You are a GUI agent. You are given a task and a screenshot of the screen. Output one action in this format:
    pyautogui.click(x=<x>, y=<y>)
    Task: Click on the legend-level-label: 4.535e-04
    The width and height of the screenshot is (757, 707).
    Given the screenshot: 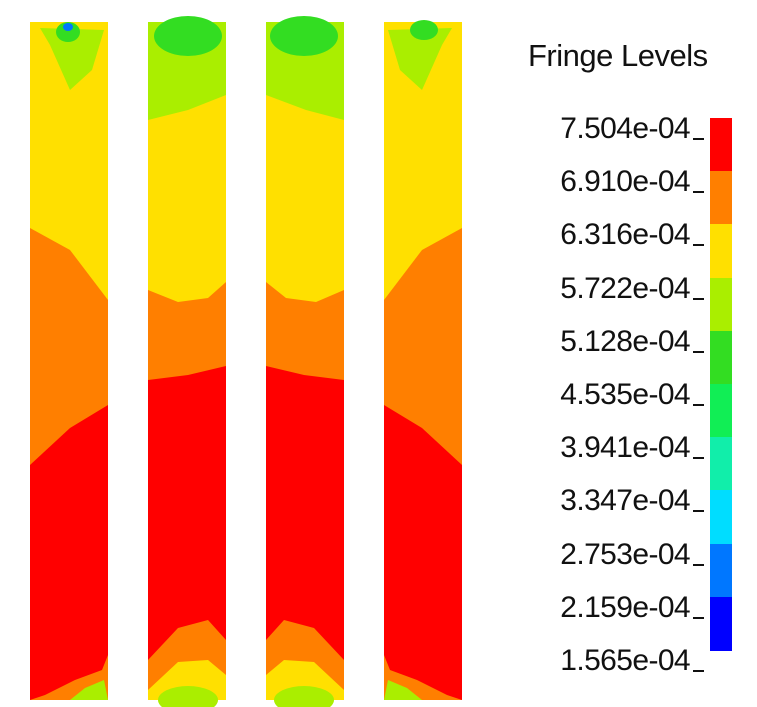 What is the action you would take?
    pyautogui.click(x=625, y=394)
    